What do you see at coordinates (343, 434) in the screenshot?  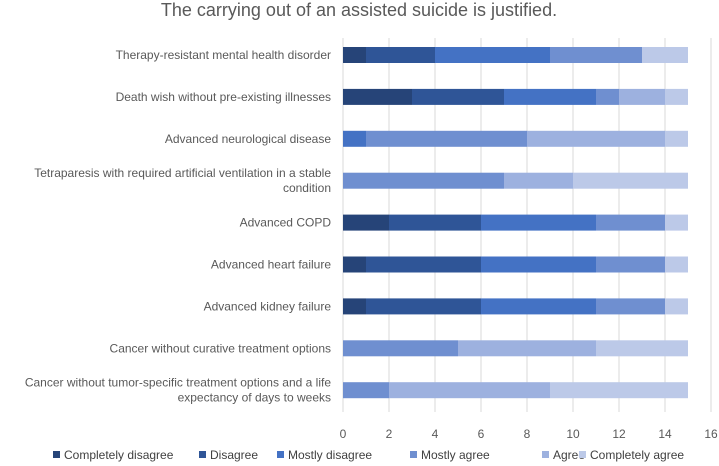 I see `x-tick-label: 0` at bounding box center [343, 434].